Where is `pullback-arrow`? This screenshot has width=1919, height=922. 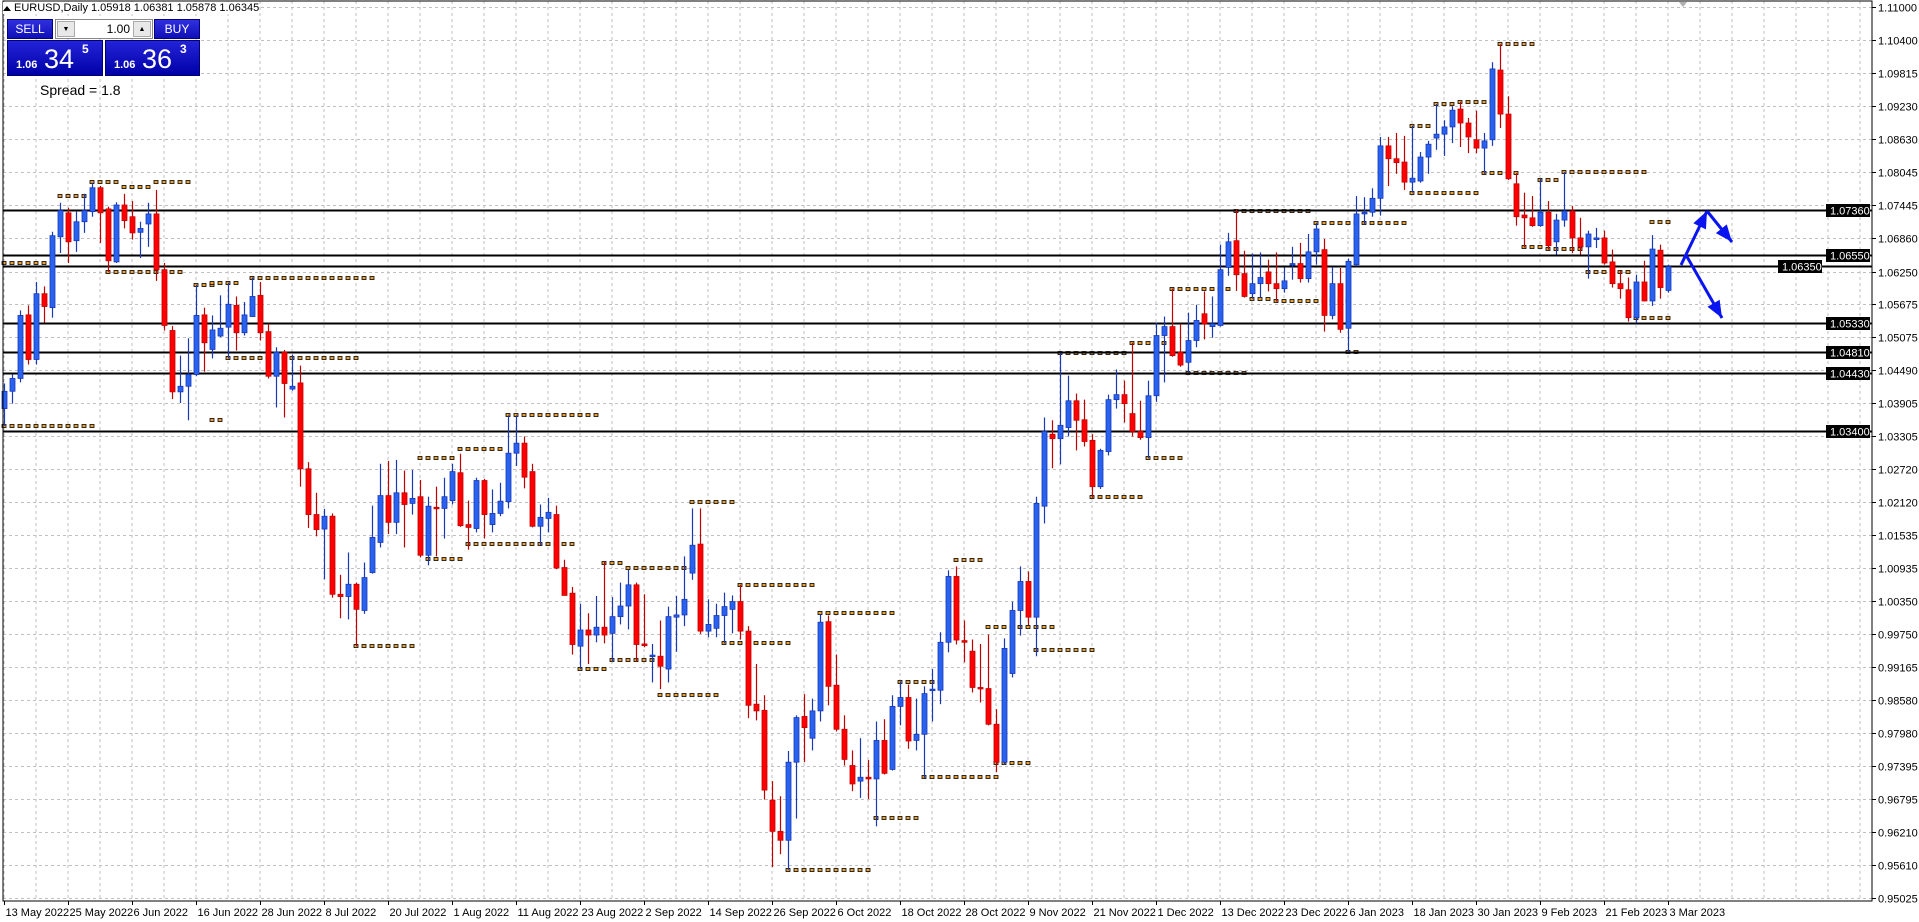
pullback-arrow is located at coordinates (1719, 226).